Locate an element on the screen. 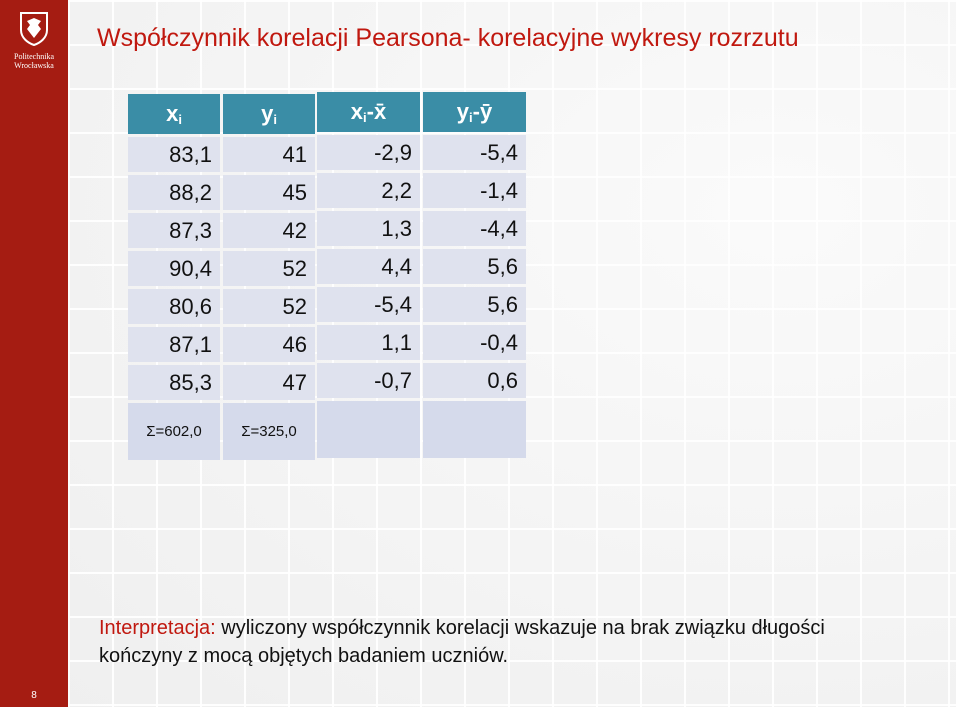  university-shield-icon is located at coordinates (34, 29).